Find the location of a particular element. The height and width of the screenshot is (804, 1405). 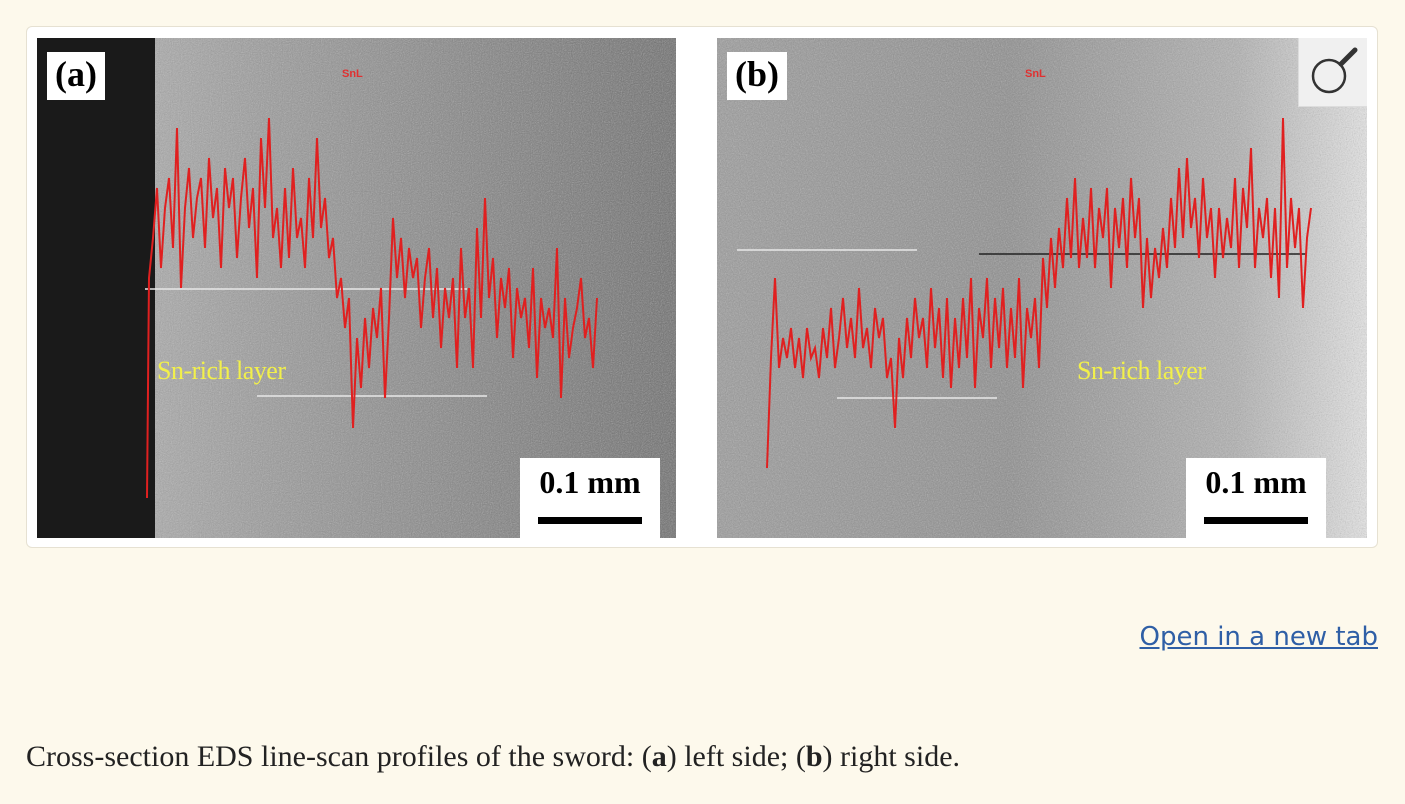

panel-a-element-tag: SnL is located at coordinates (352, 74).